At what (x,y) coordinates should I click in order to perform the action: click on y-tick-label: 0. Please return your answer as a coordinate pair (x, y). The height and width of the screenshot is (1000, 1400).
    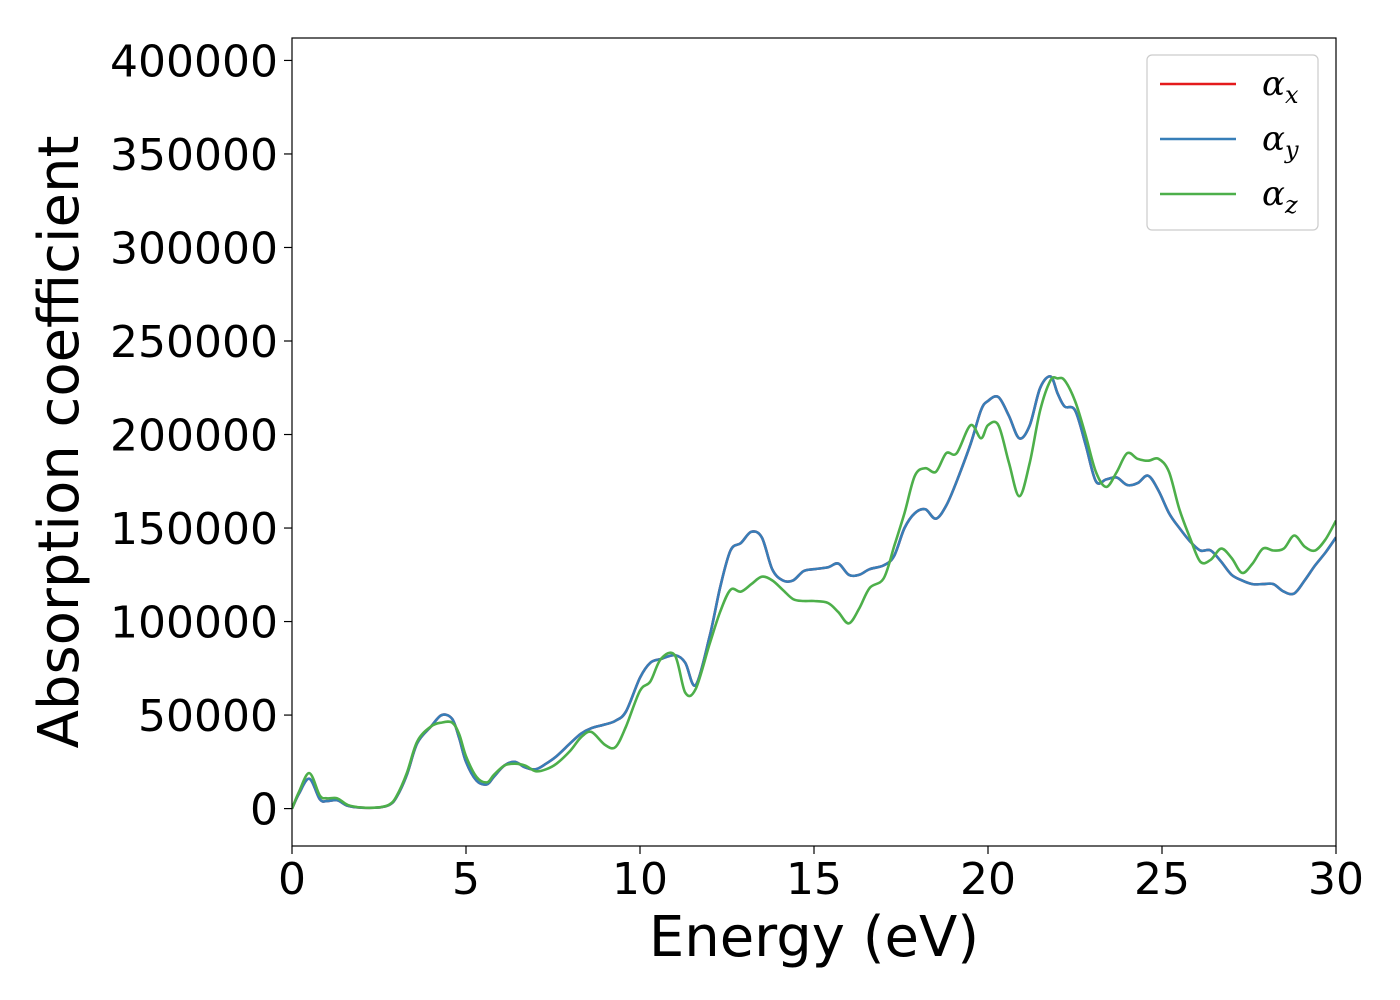
    Looking at the image, I should click on (264, 810).